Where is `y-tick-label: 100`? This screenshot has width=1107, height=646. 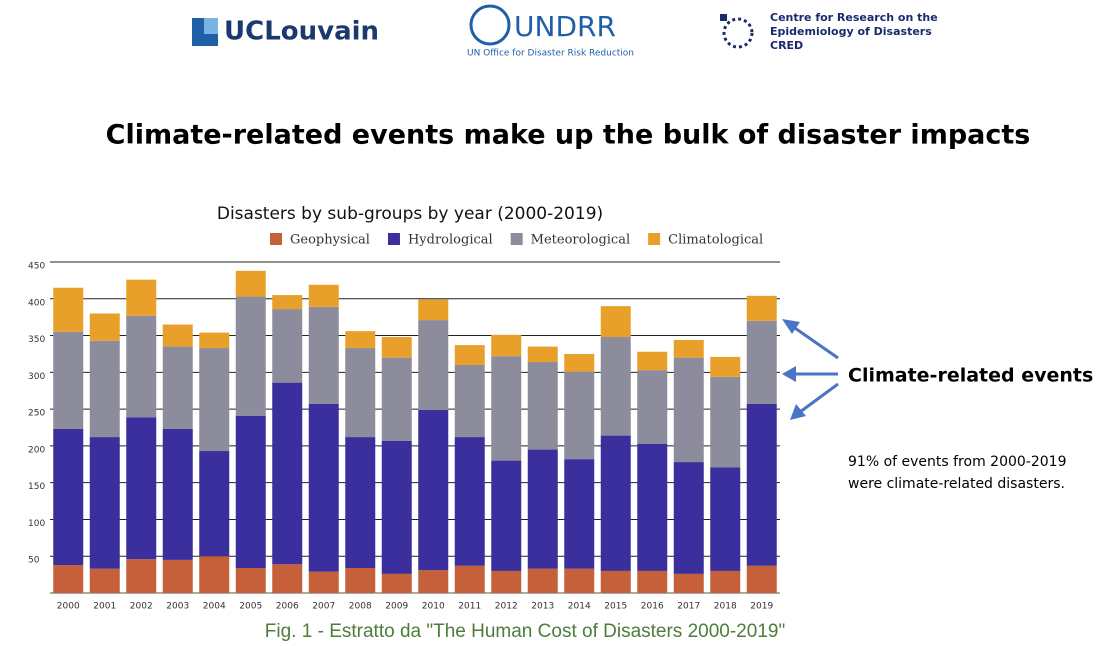 y-tick-label: 100 is located at coordinates (36, 524).